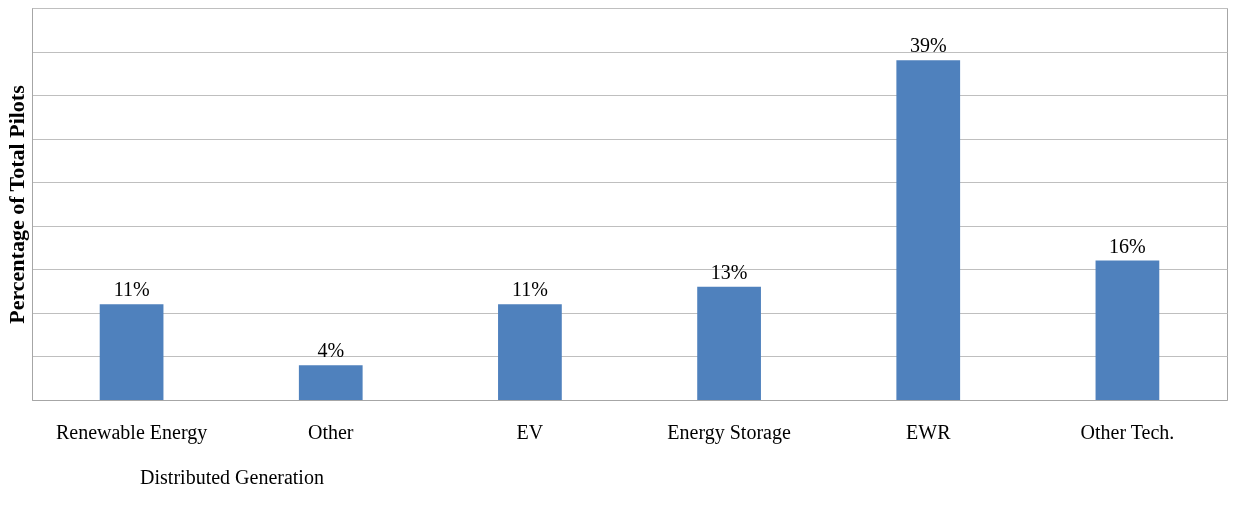  Describe the element at coordinates (232, 477) in the screenshot. I see `text: Distributed Generation` at that location.